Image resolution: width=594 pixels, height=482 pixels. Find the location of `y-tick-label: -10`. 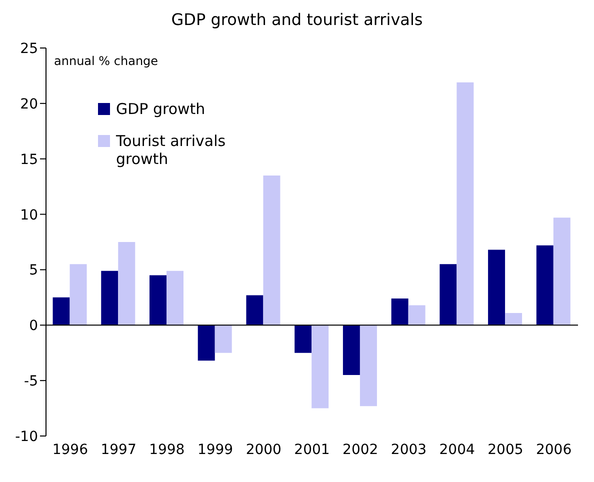

y-tick-label: -10 is located at coordinates (26, 436).